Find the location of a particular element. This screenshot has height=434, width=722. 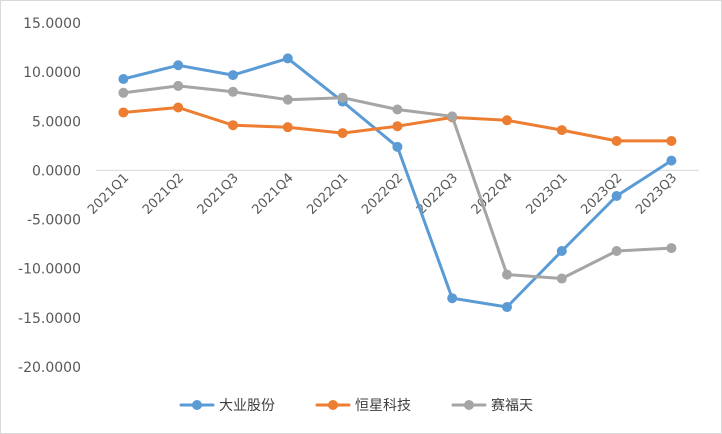

x-tick-label: 2022Q1 is located at coordinates (327, 194).